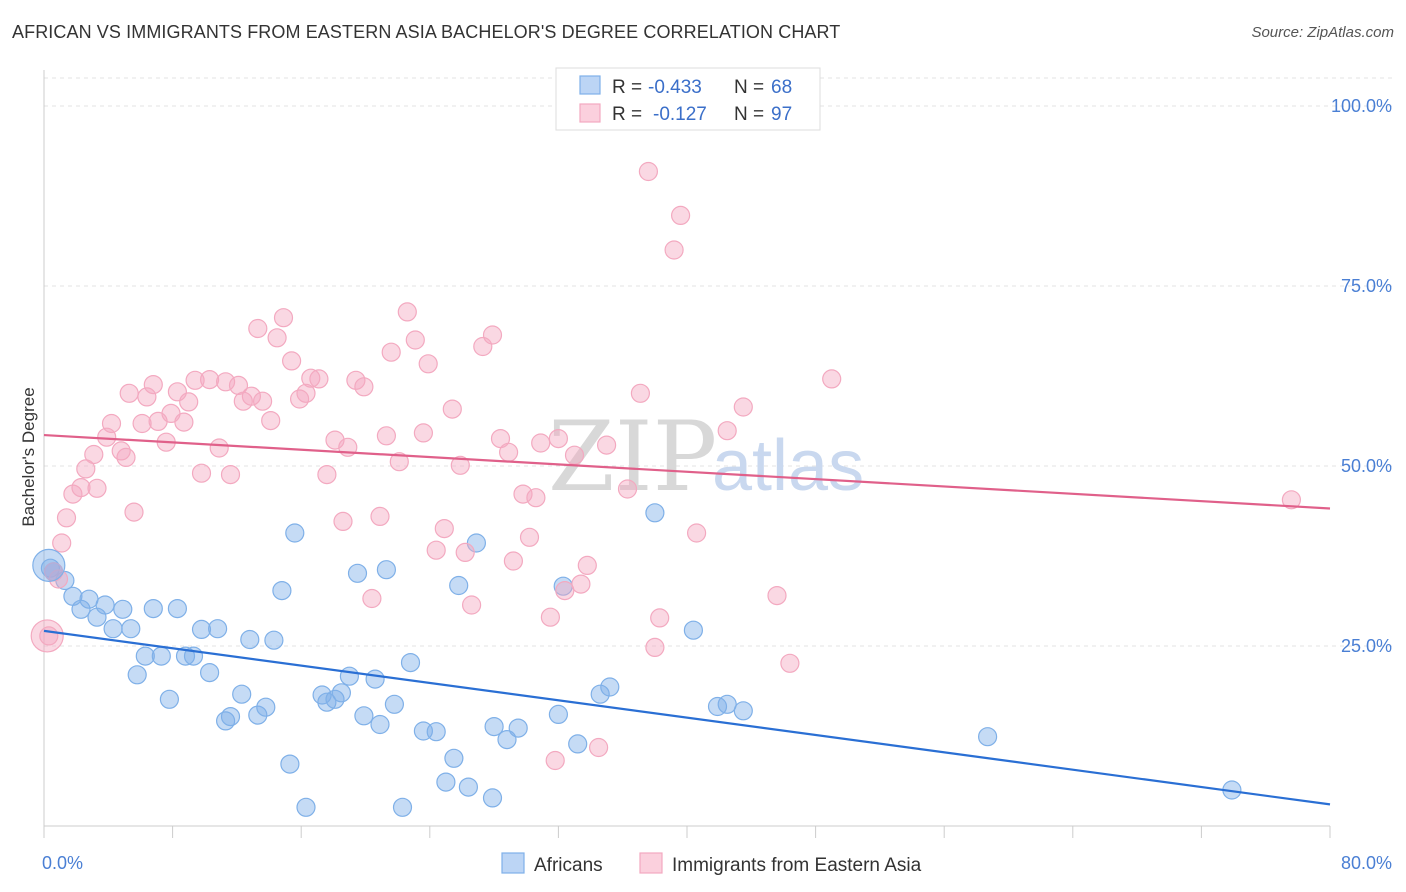 The image size is (1406, 892). I want to click on stats-box: R = -0.433 N = 68 R = -0.127 N = 97, so click(688, 99).